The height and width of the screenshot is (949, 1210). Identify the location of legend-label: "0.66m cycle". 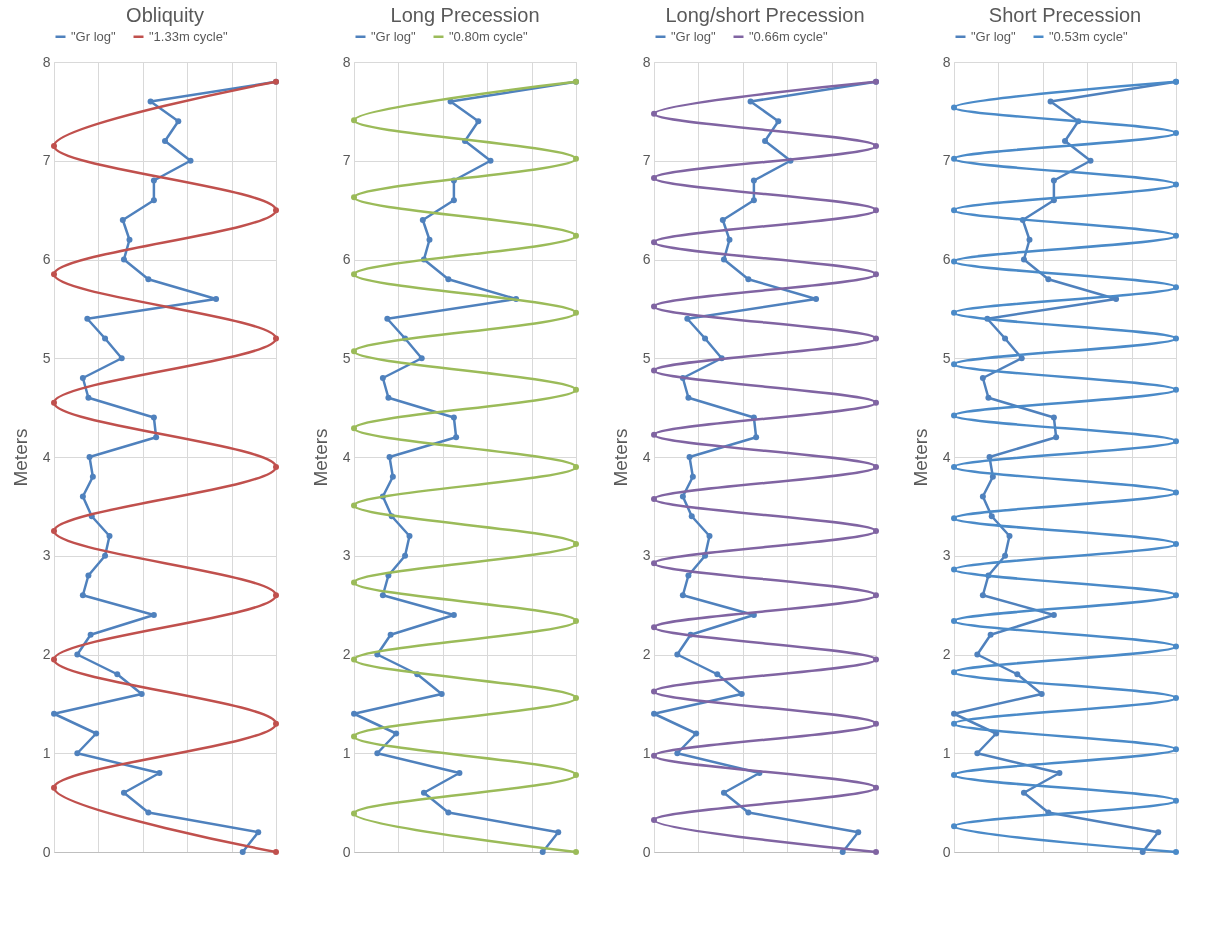
(788, 36).